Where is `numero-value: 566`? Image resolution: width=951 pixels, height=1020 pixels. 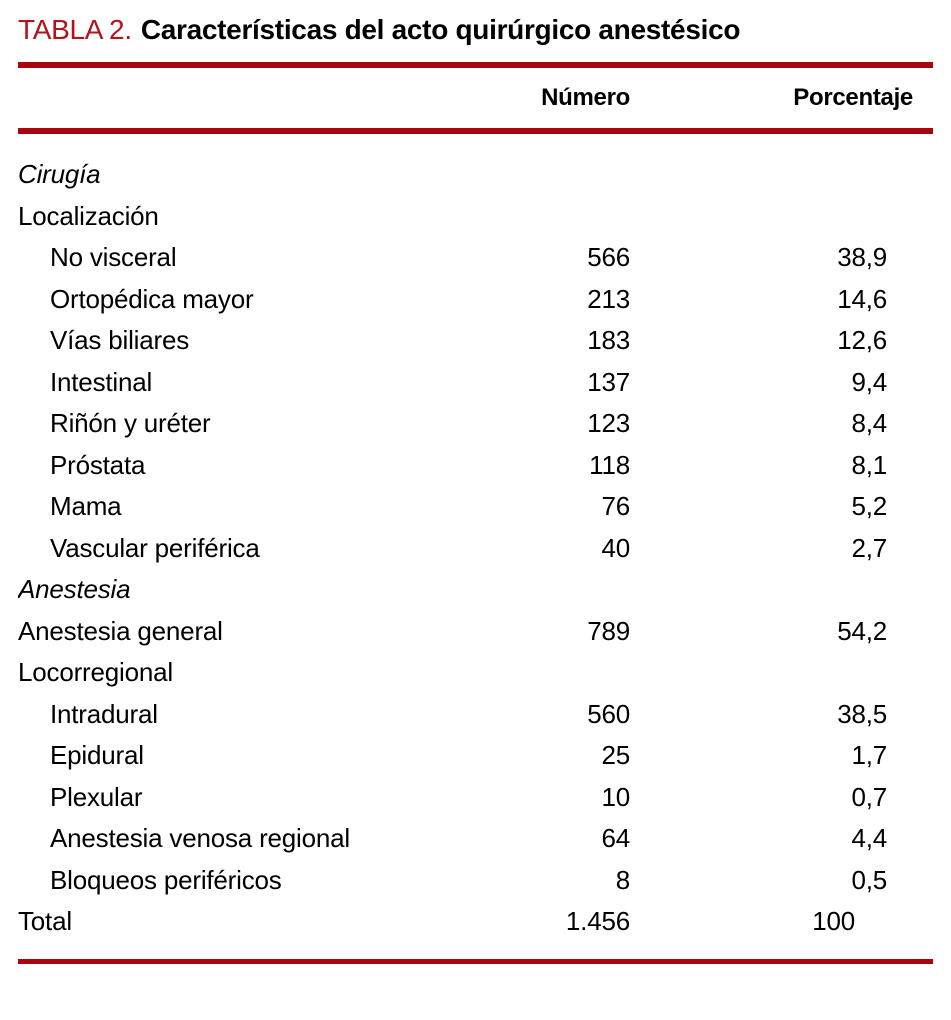
numero-value: 566 is located at coordinates (608, 257).